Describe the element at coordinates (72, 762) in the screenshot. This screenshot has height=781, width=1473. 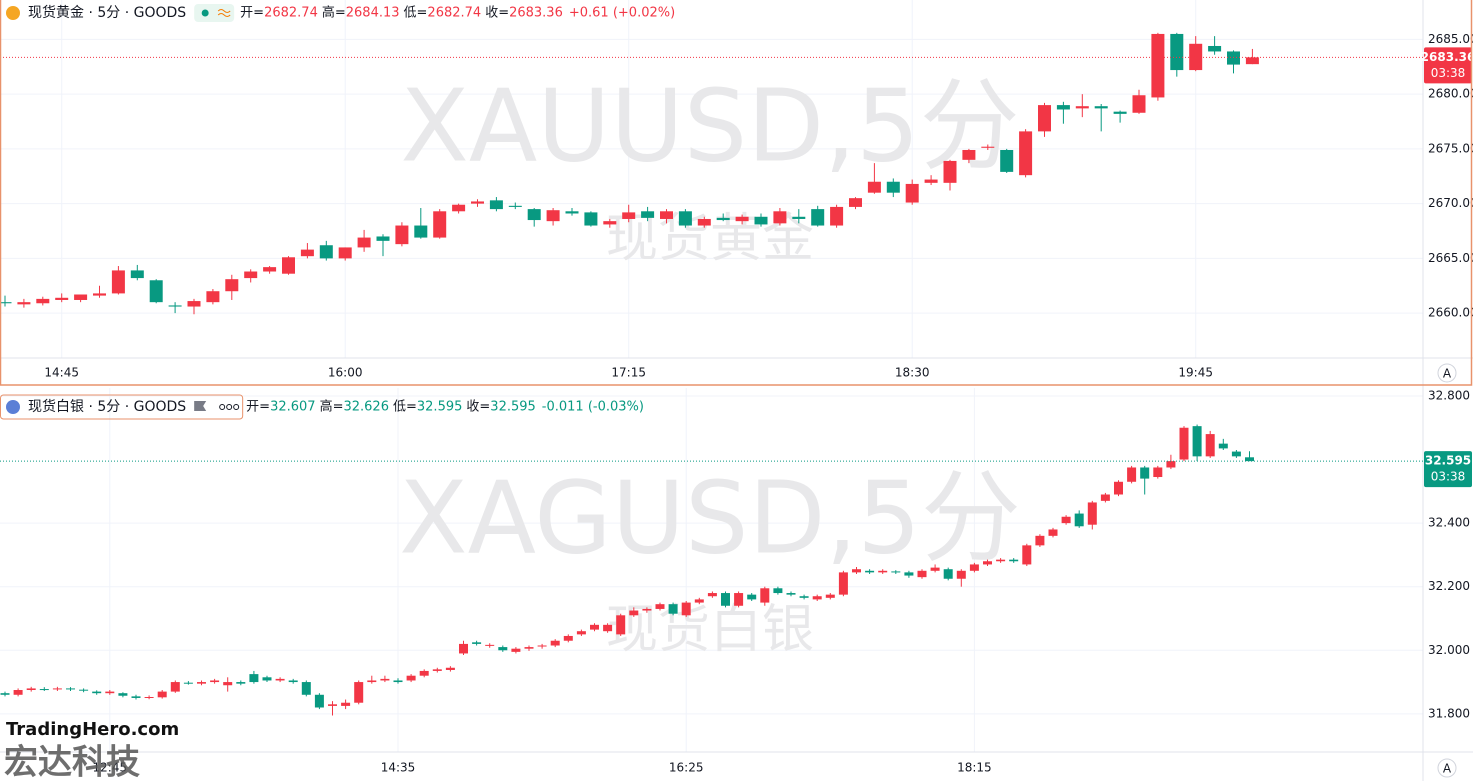
I see `brand-name: 宏达科技` at that location.